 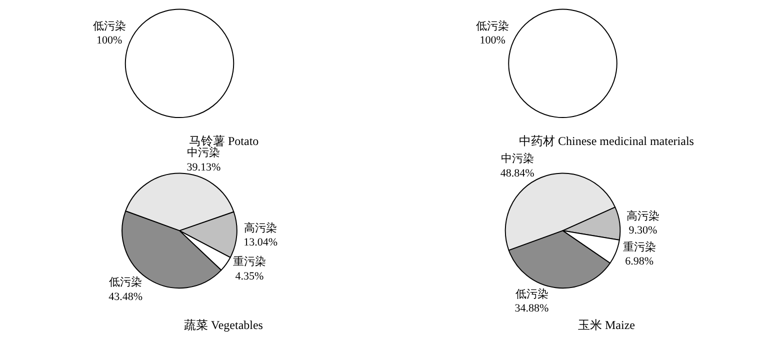 What do you see at coordinates (249, 276) in the screenshot?
I see `data-label: 4.35%` at bounding box center [249, 276].